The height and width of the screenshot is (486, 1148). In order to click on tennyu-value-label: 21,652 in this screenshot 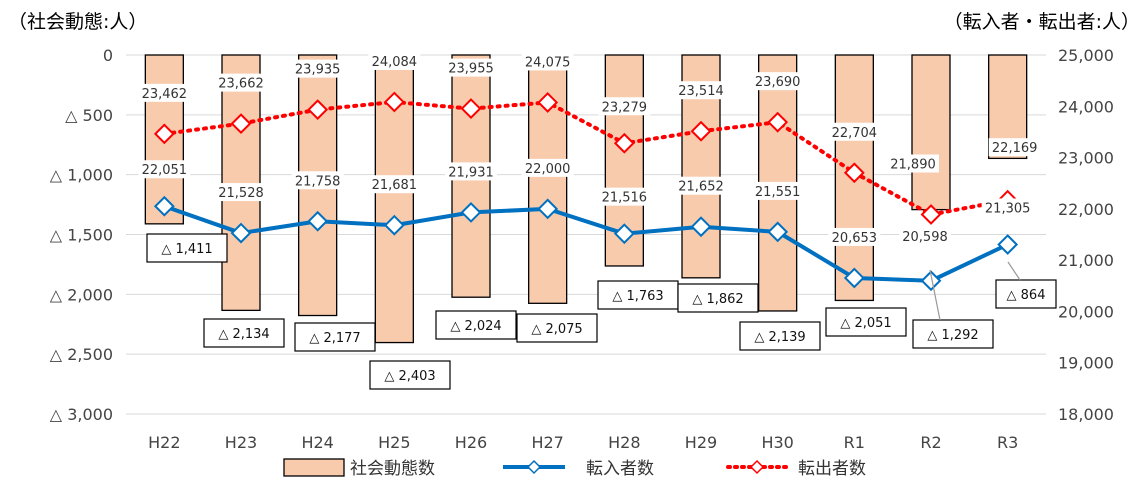, I will do `click(701, 187)`.